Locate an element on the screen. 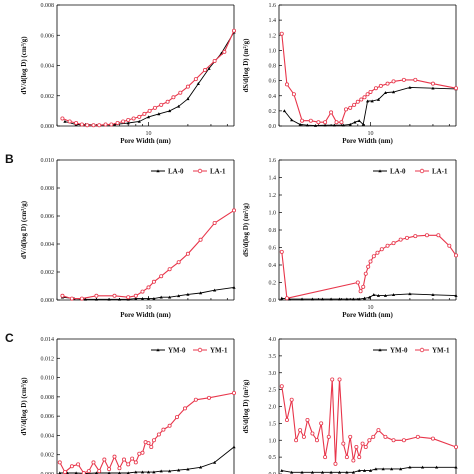  x-tick-label: 10 is located at coordinates (148, 308).